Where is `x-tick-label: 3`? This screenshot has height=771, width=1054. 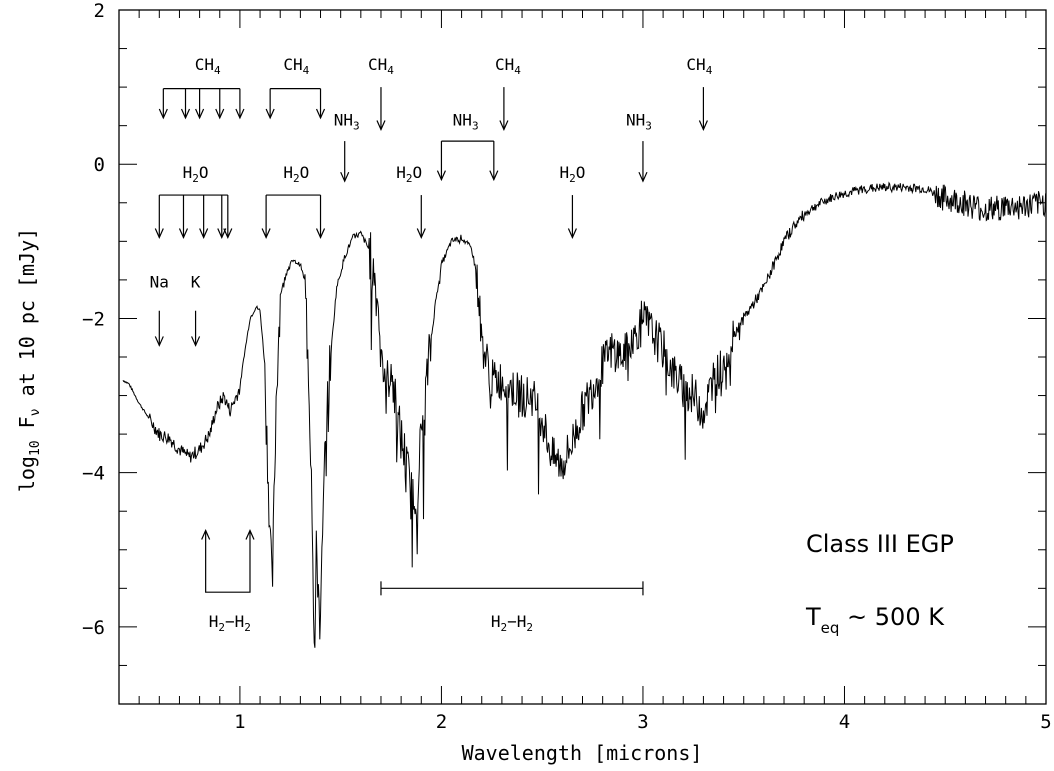
x-tick-label: 3 is located at coordinates (642, 722).